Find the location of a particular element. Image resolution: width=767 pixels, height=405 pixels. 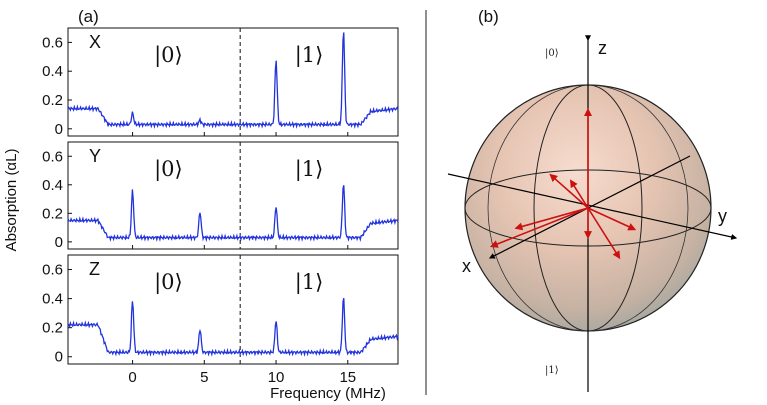

subplot-label: X is located at coordinates (95, 42).